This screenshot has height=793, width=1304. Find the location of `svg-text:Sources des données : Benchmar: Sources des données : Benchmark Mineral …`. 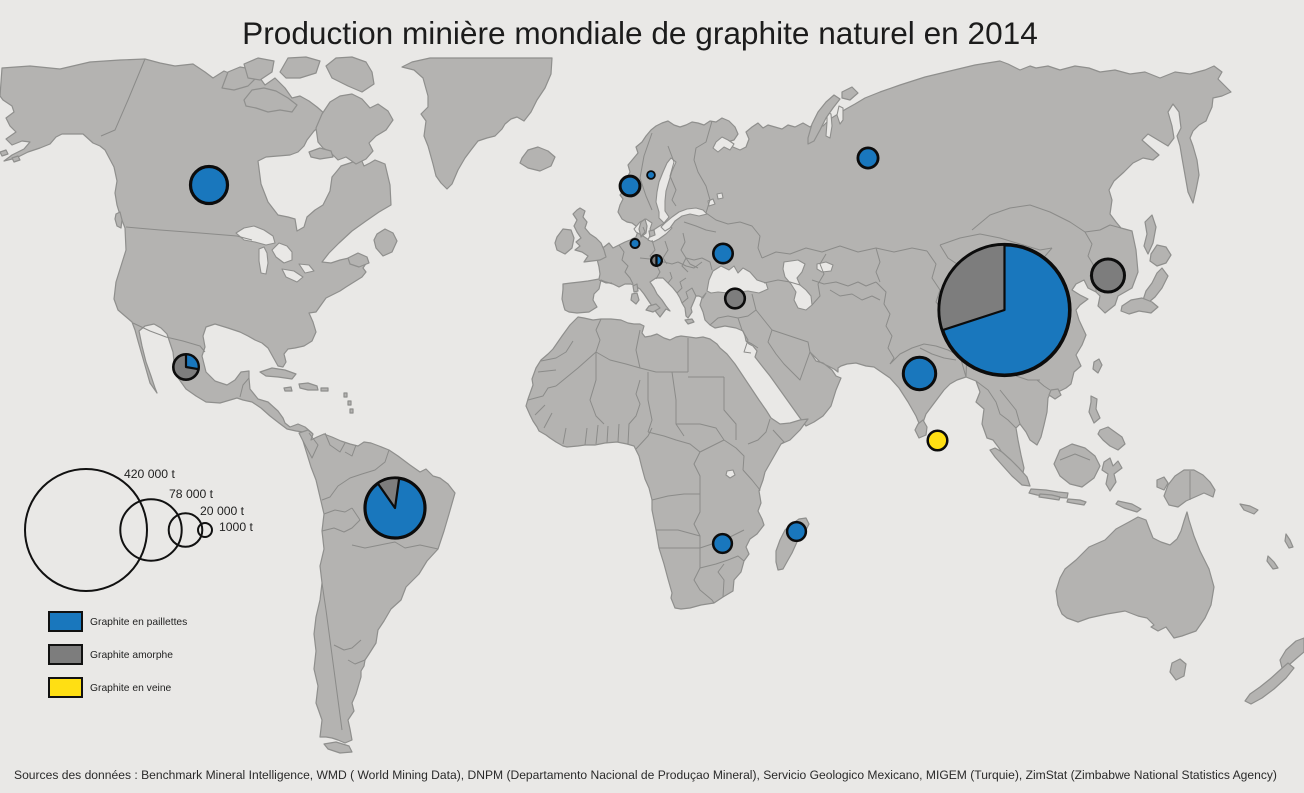

svg-text:Sources des données : Benchmar: Sources des données : Benchmark Mineral … is located at coordinates (645, 775).